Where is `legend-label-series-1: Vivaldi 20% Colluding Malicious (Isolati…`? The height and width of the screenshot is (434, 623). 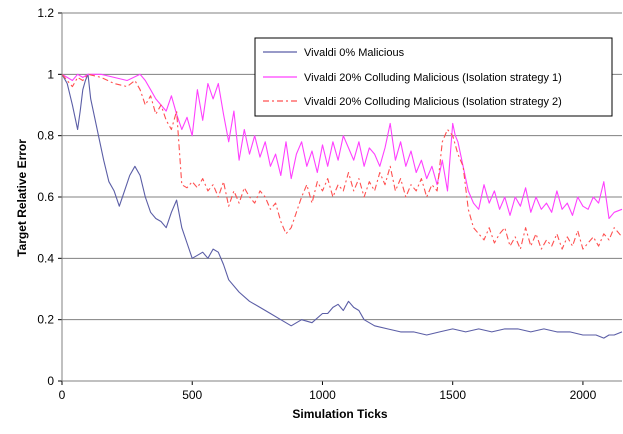
legend-label-series-1: Vivaldi 20% Colluding Malicious (Isolati… is located at coordinates (433, 78).